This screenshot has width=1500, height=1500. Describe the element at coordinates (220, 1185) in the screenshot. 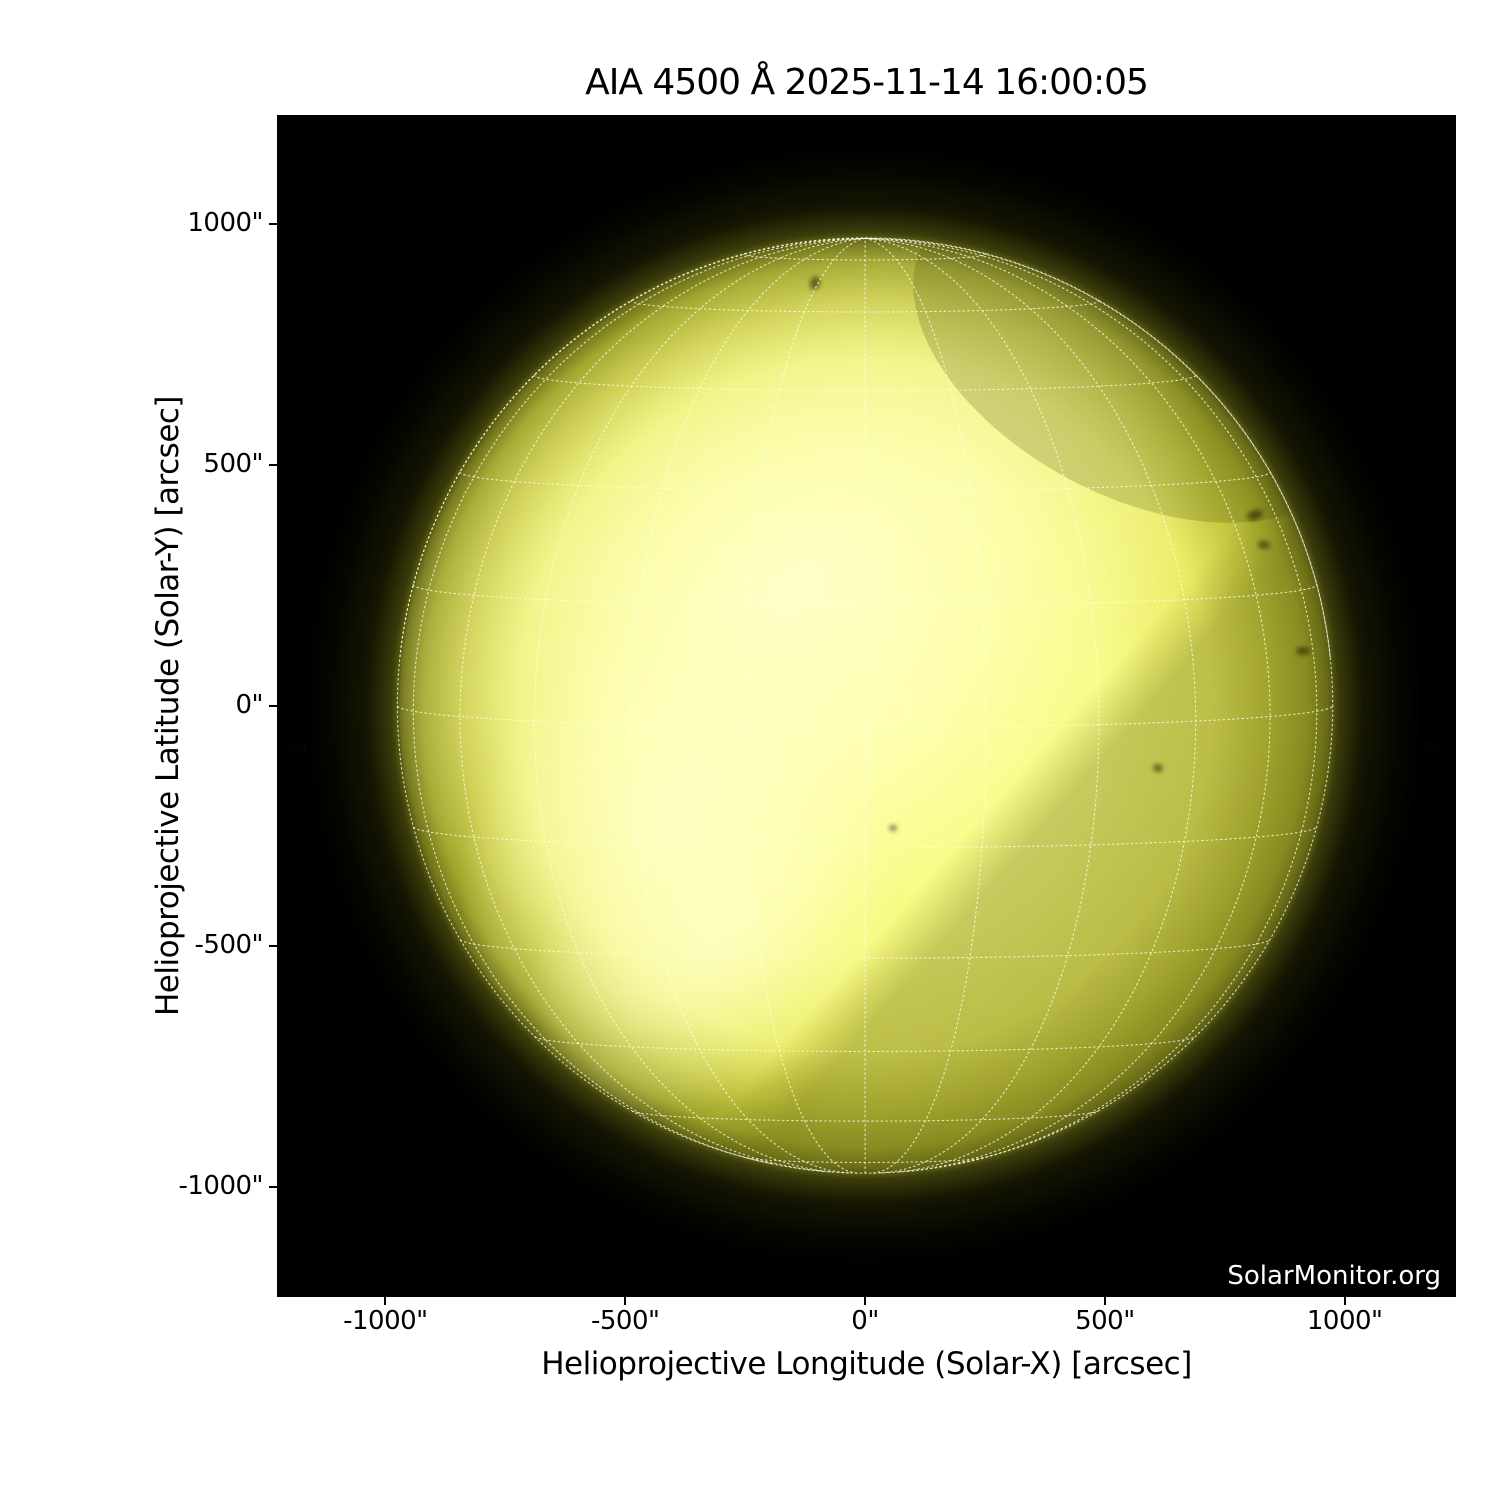

I see `y-tick-label: -1000"` at that location.